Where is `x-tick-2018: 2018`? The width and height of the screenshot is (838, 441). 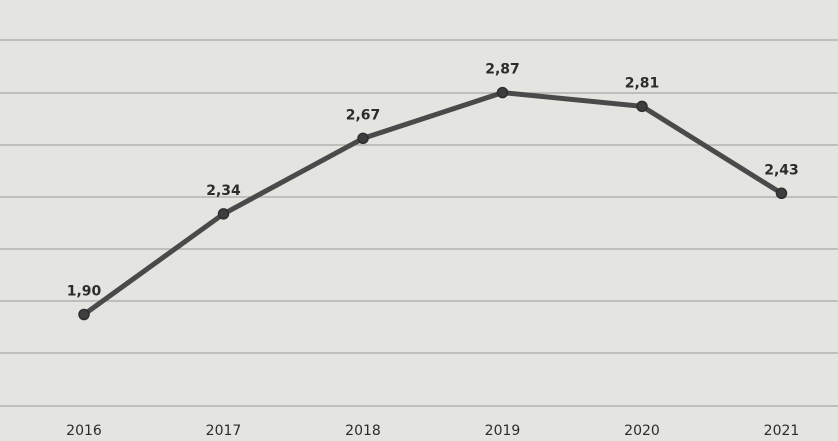
x-tick-2018: 2018 is located at coordinates (363, 431).